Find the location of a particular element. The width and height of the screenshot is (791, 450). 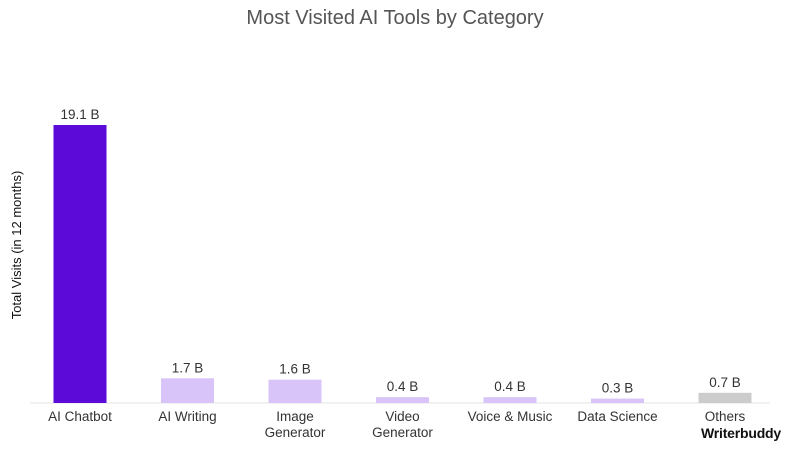

x-tick-label-0-line-0: AI Chatbot is located at coordinates (80, 416).